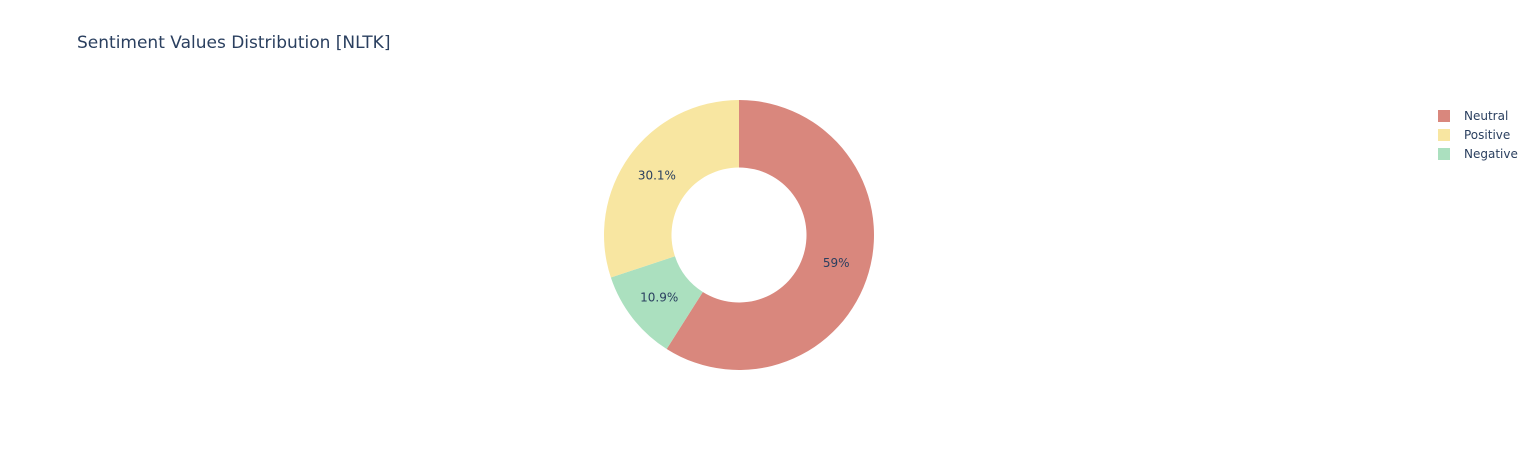 The width and height of the screenshot is (1534, 450). What do you see at coordinates (659, 297) in the screenshot?
I see `slice-label-negative: 10.9%` at bounding box center [659, 297].